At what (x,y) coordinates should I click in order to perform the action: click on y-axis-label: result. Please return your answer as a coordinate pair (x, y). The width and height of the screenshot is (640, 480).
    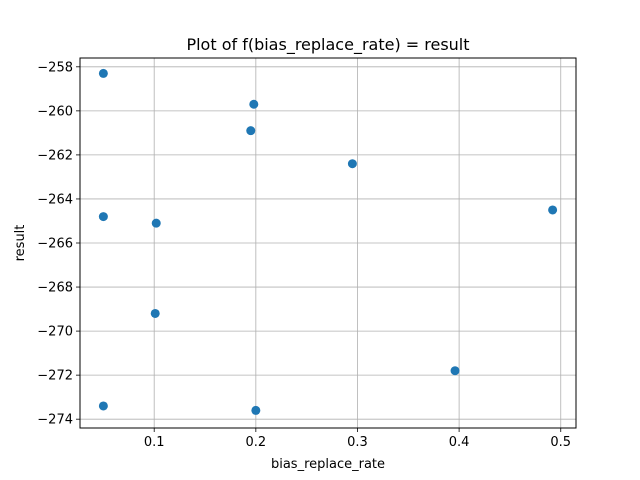
    Looking at the image, I should click on (20, 243).